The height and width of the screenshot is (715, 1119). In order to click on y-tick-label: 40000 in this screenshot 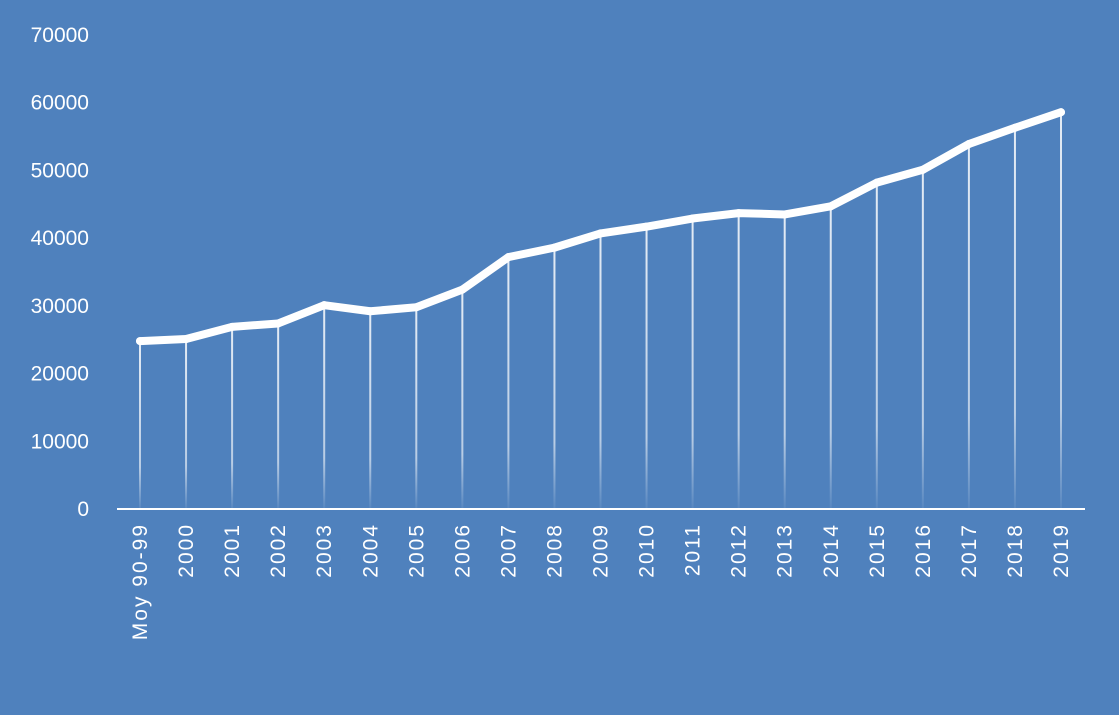, I will do `click(60, 238)`.